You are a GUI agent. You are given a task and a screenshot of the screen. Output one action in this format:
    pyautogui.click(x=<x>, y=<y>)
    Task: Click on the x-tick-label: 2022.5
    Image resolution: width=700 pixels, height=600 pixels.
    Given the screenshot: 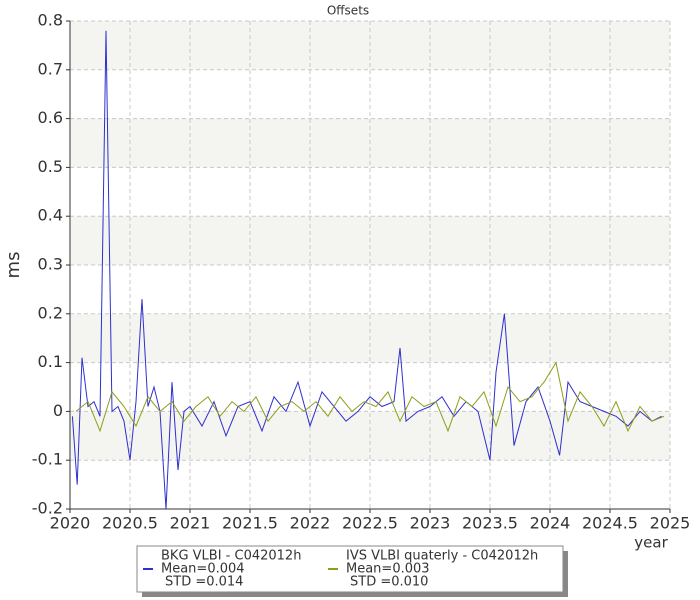 What is the action you would take?
    pyautogui.click(x=370, y=523)
    